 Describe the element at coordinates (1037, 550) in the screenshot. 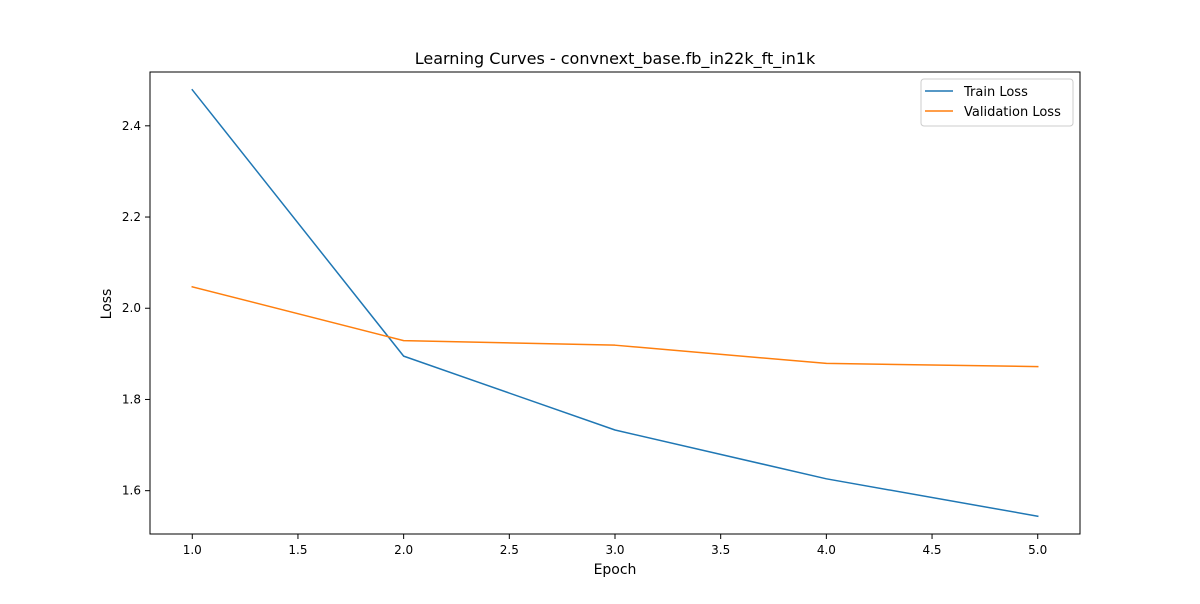

I see `x-tick-label: 5.0` at that location.